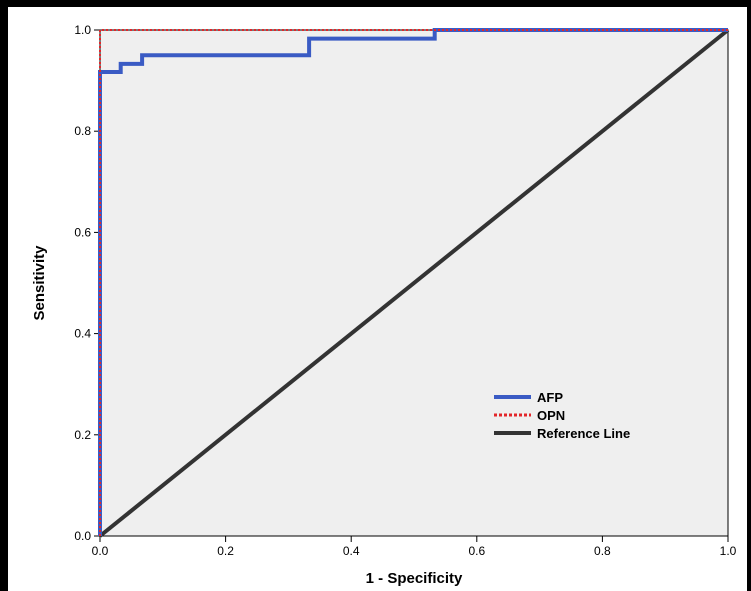 The height and width of the screenshot is (591, 751). I want to click on x-tick-label: 0.6, so click(476, 551).